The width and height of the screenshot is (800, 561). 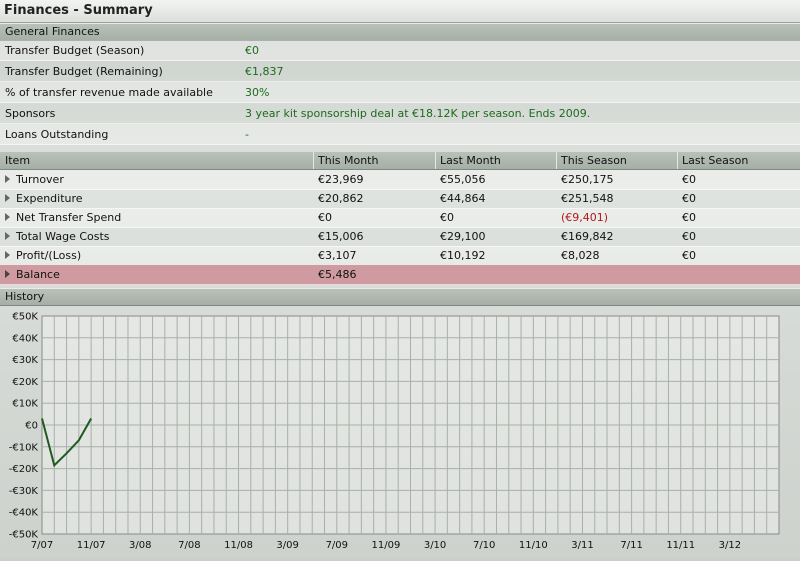 What do you see at coordinates (42, 545) in the screenshot?
I see `x-tick-label: 7/07` at bounding box center [42, 545].